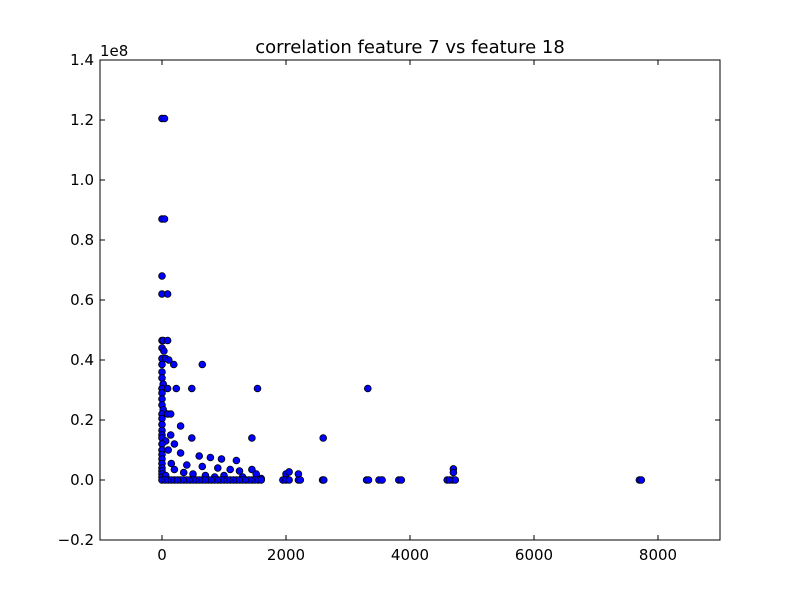 The width and height of the screenshot is (800, 604). I want to click on y-tick-label: −0.2, so click(76, 540).